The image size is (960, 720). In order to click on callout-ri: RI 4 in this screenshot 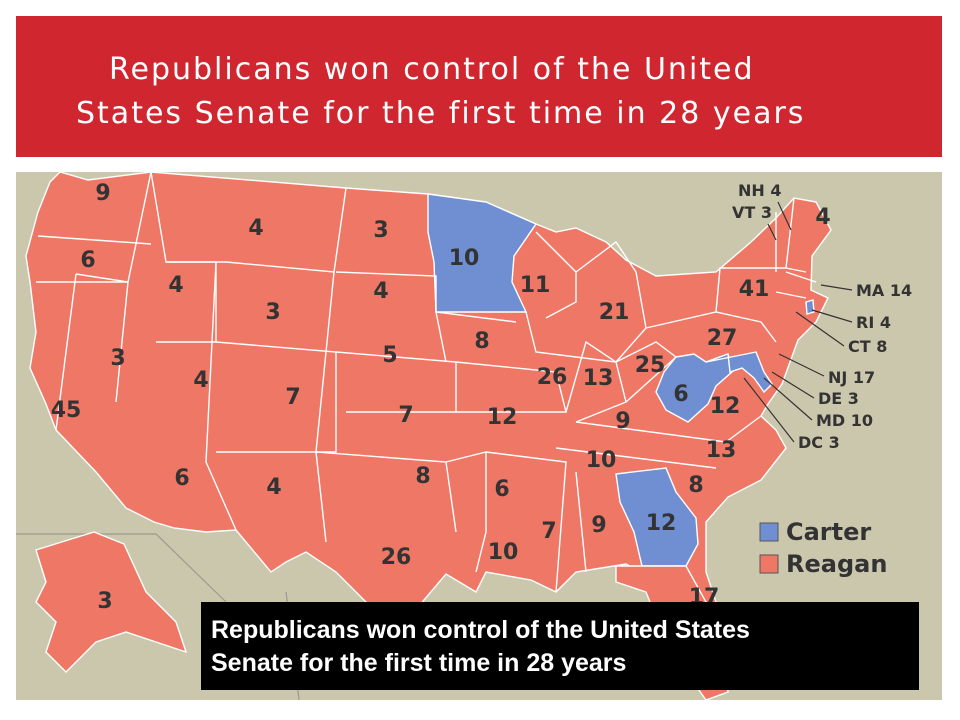, I will do `click(873, 322)`.